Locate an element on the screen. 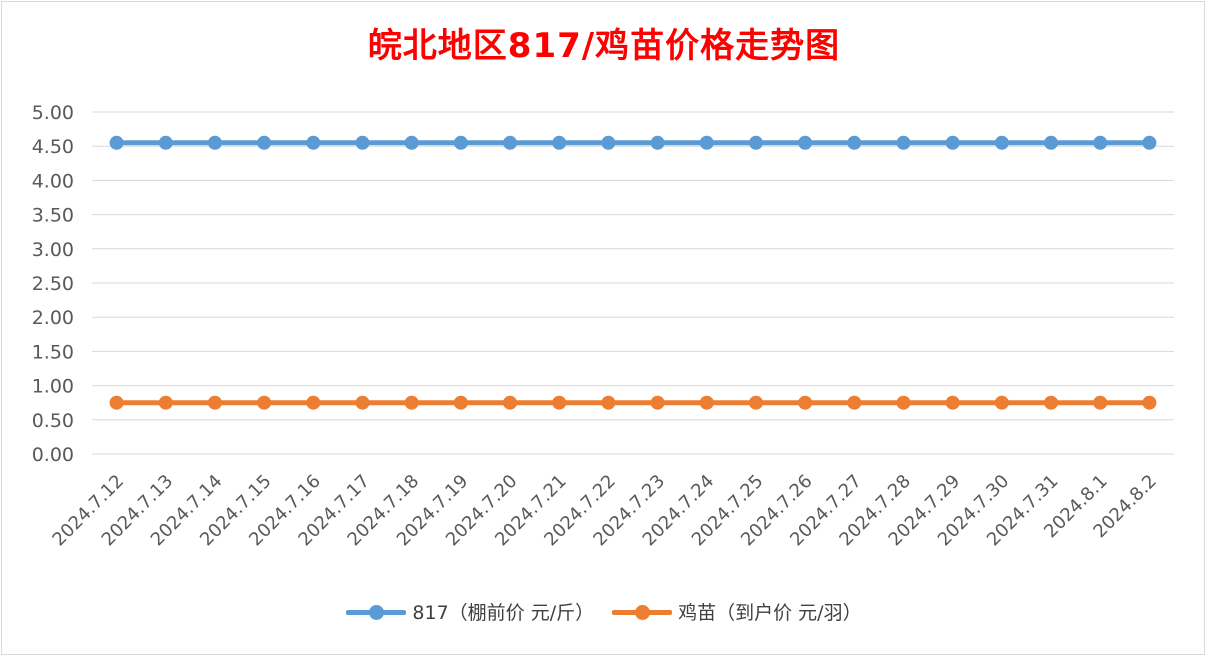 The image size is (1208, 658). legend-item-chick: 鸡苗（到户价 元/羽） is located at coordinates (737, 611).